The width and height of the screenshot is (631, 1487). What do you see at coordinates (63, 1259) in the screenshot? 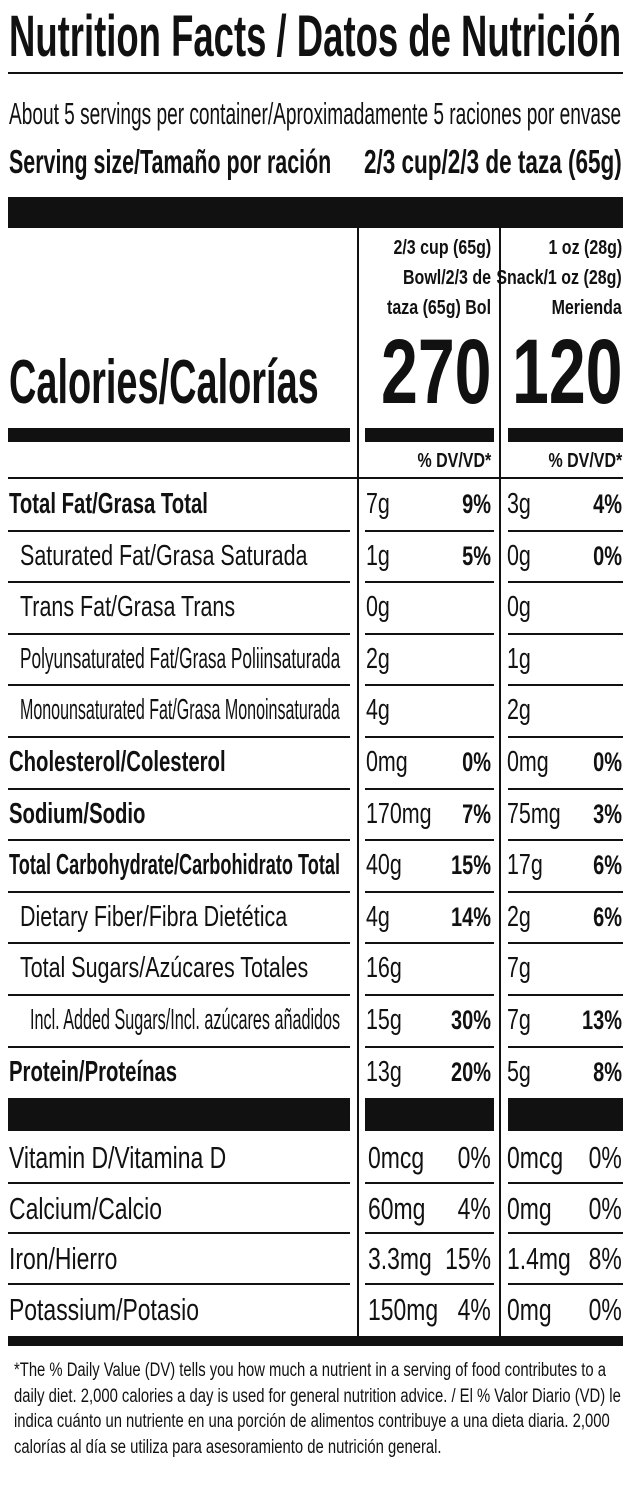
I see `vitamin-name: Iron/Hierro` at bounding box center [63, 1259].